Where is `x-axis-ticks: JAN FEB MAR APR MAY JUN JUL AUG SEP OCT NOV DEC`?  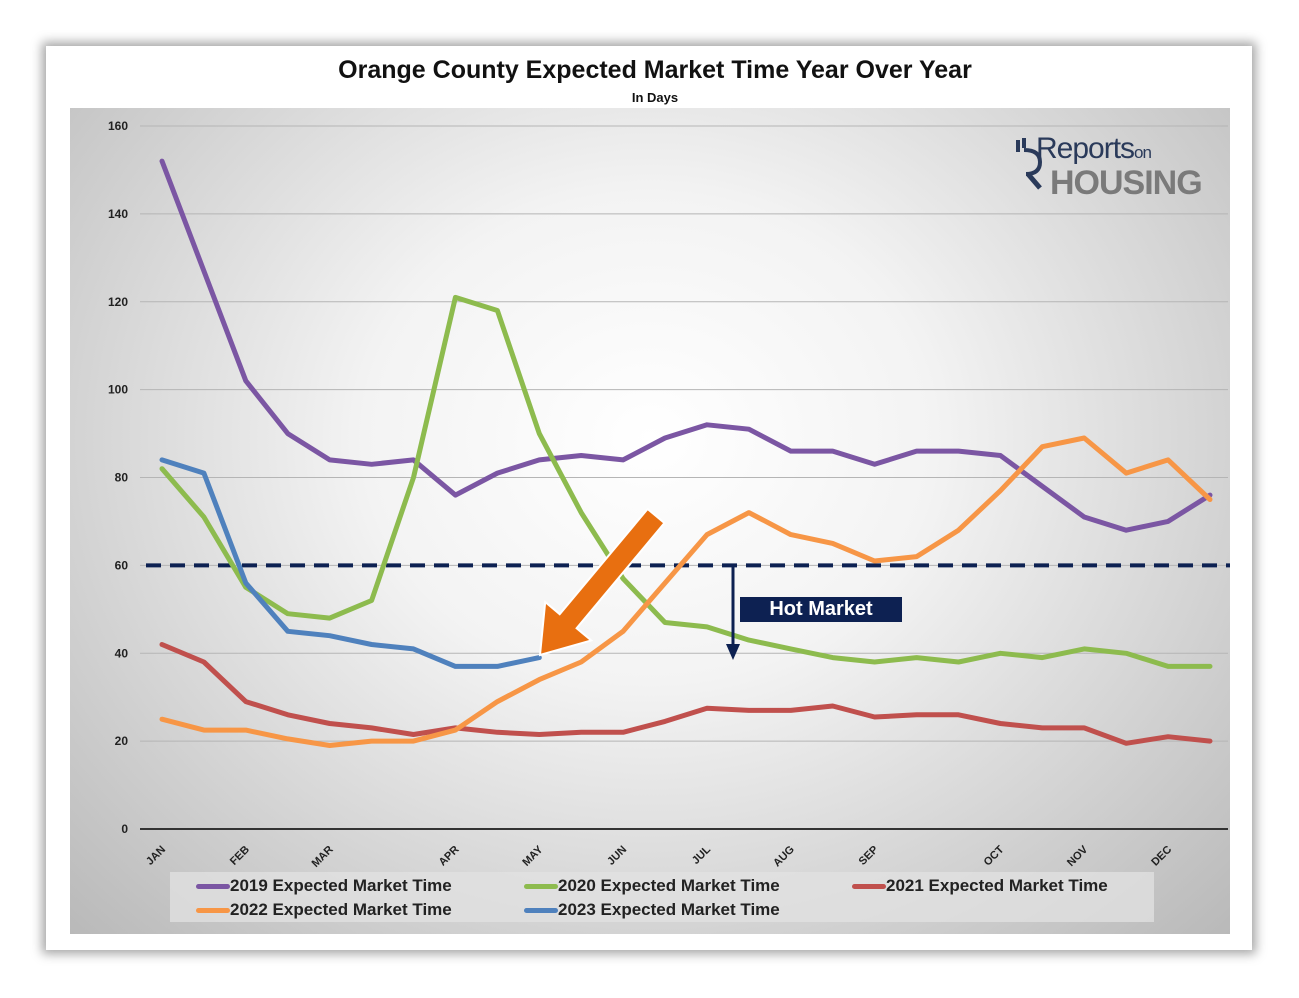 x-axis-ticks: JAN FEB MAR APR MAY JUN JUL AUG SEP OCT NOV DEC is located at coordinates (659, 856).